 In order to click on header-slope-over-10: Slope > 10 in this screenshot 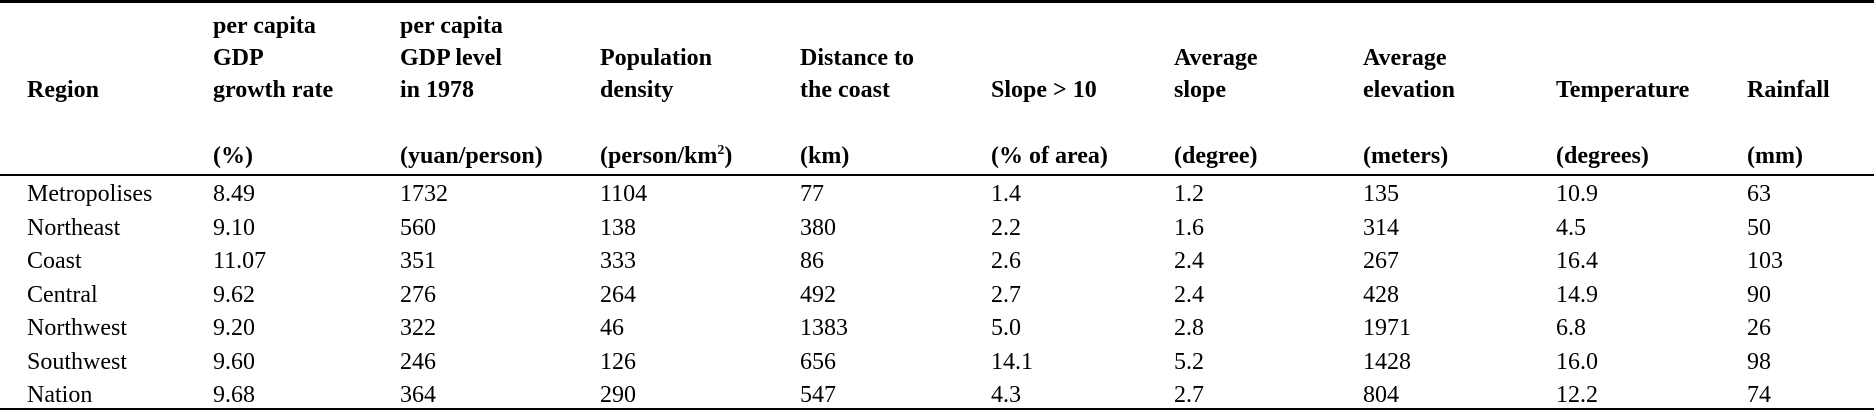, I will do `click(1044, 90)`.